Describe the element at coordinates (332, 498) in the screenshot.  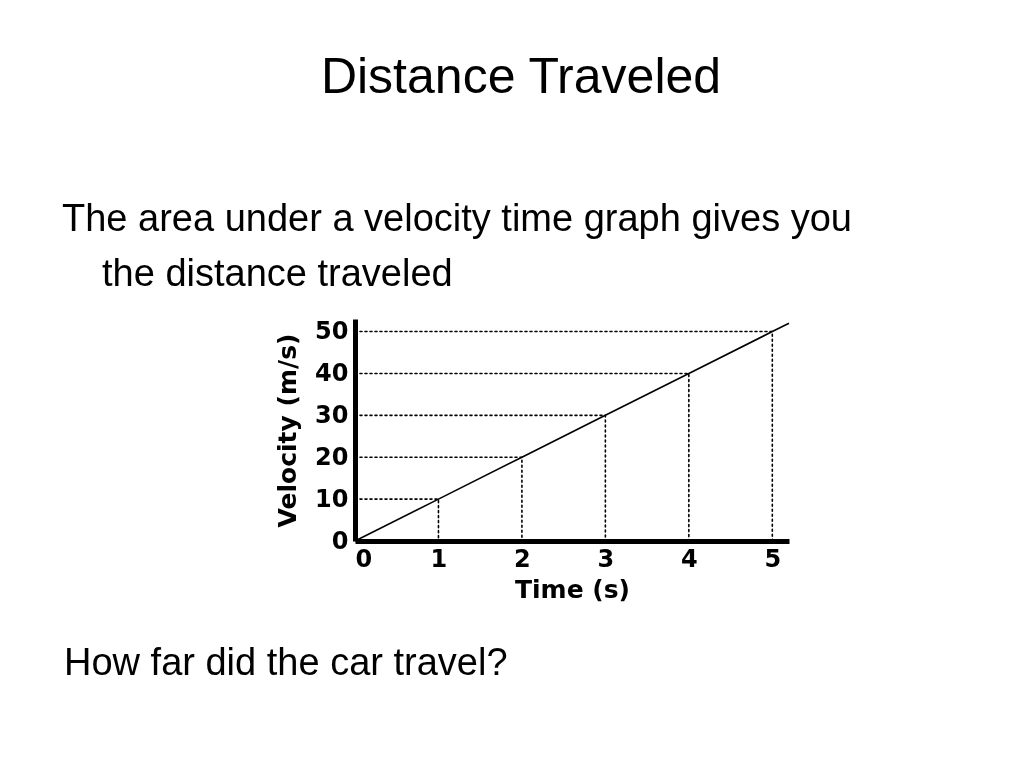
I see `y-tick-label: 10` at that location.